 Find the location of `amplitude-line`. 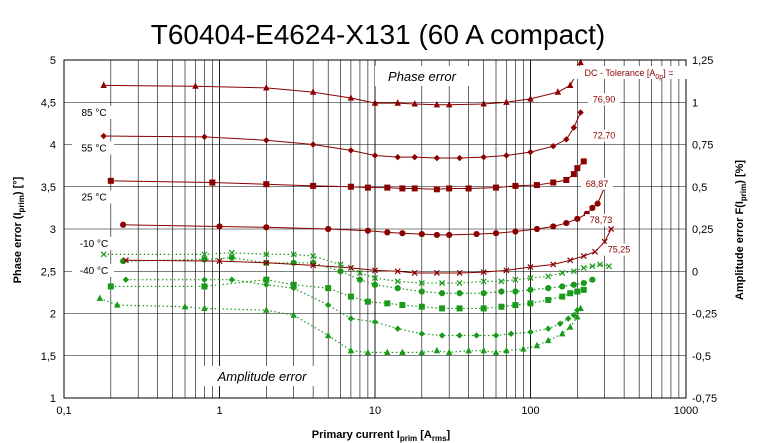

amplitude-line is located at coordinates (358, 275).